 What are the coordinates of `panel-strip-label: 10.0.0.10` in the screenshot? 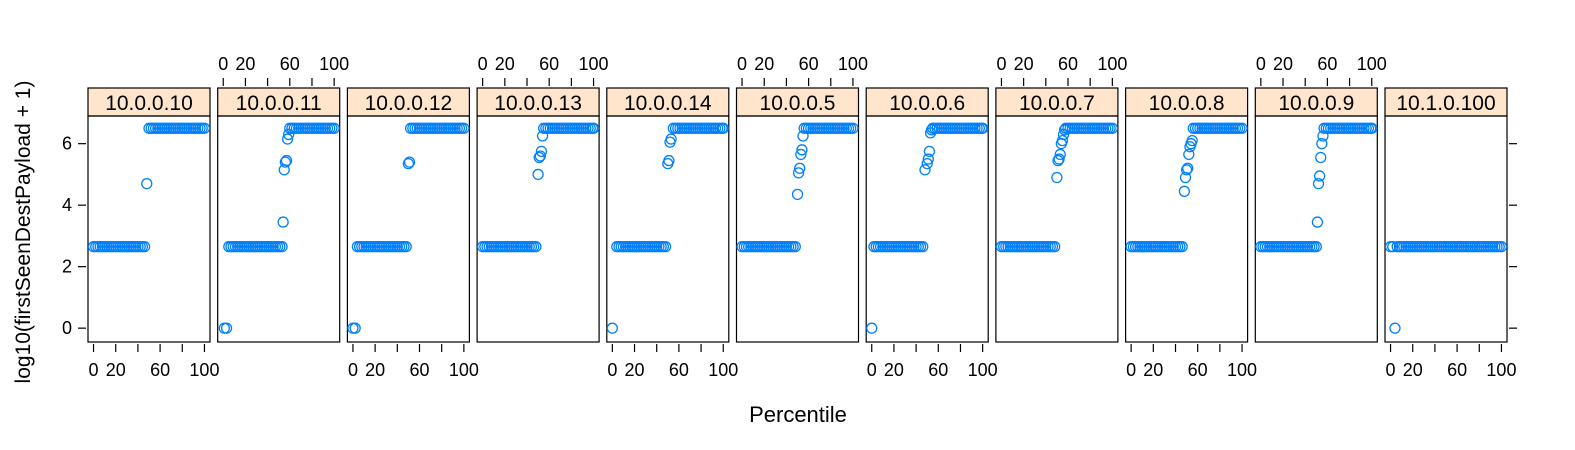 It's located at (149, 103).